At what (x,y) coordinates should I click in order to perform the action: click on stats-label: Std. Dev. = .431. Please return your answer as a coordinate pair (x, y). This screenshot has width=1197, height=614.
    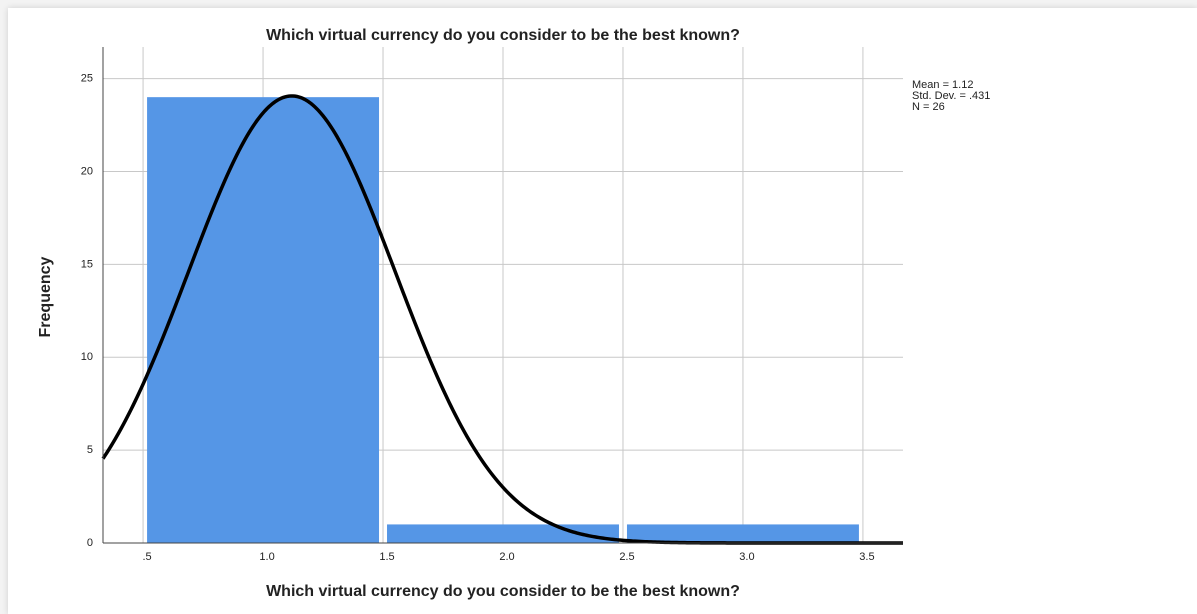
    Looking at the image, I should click on (951, 96).